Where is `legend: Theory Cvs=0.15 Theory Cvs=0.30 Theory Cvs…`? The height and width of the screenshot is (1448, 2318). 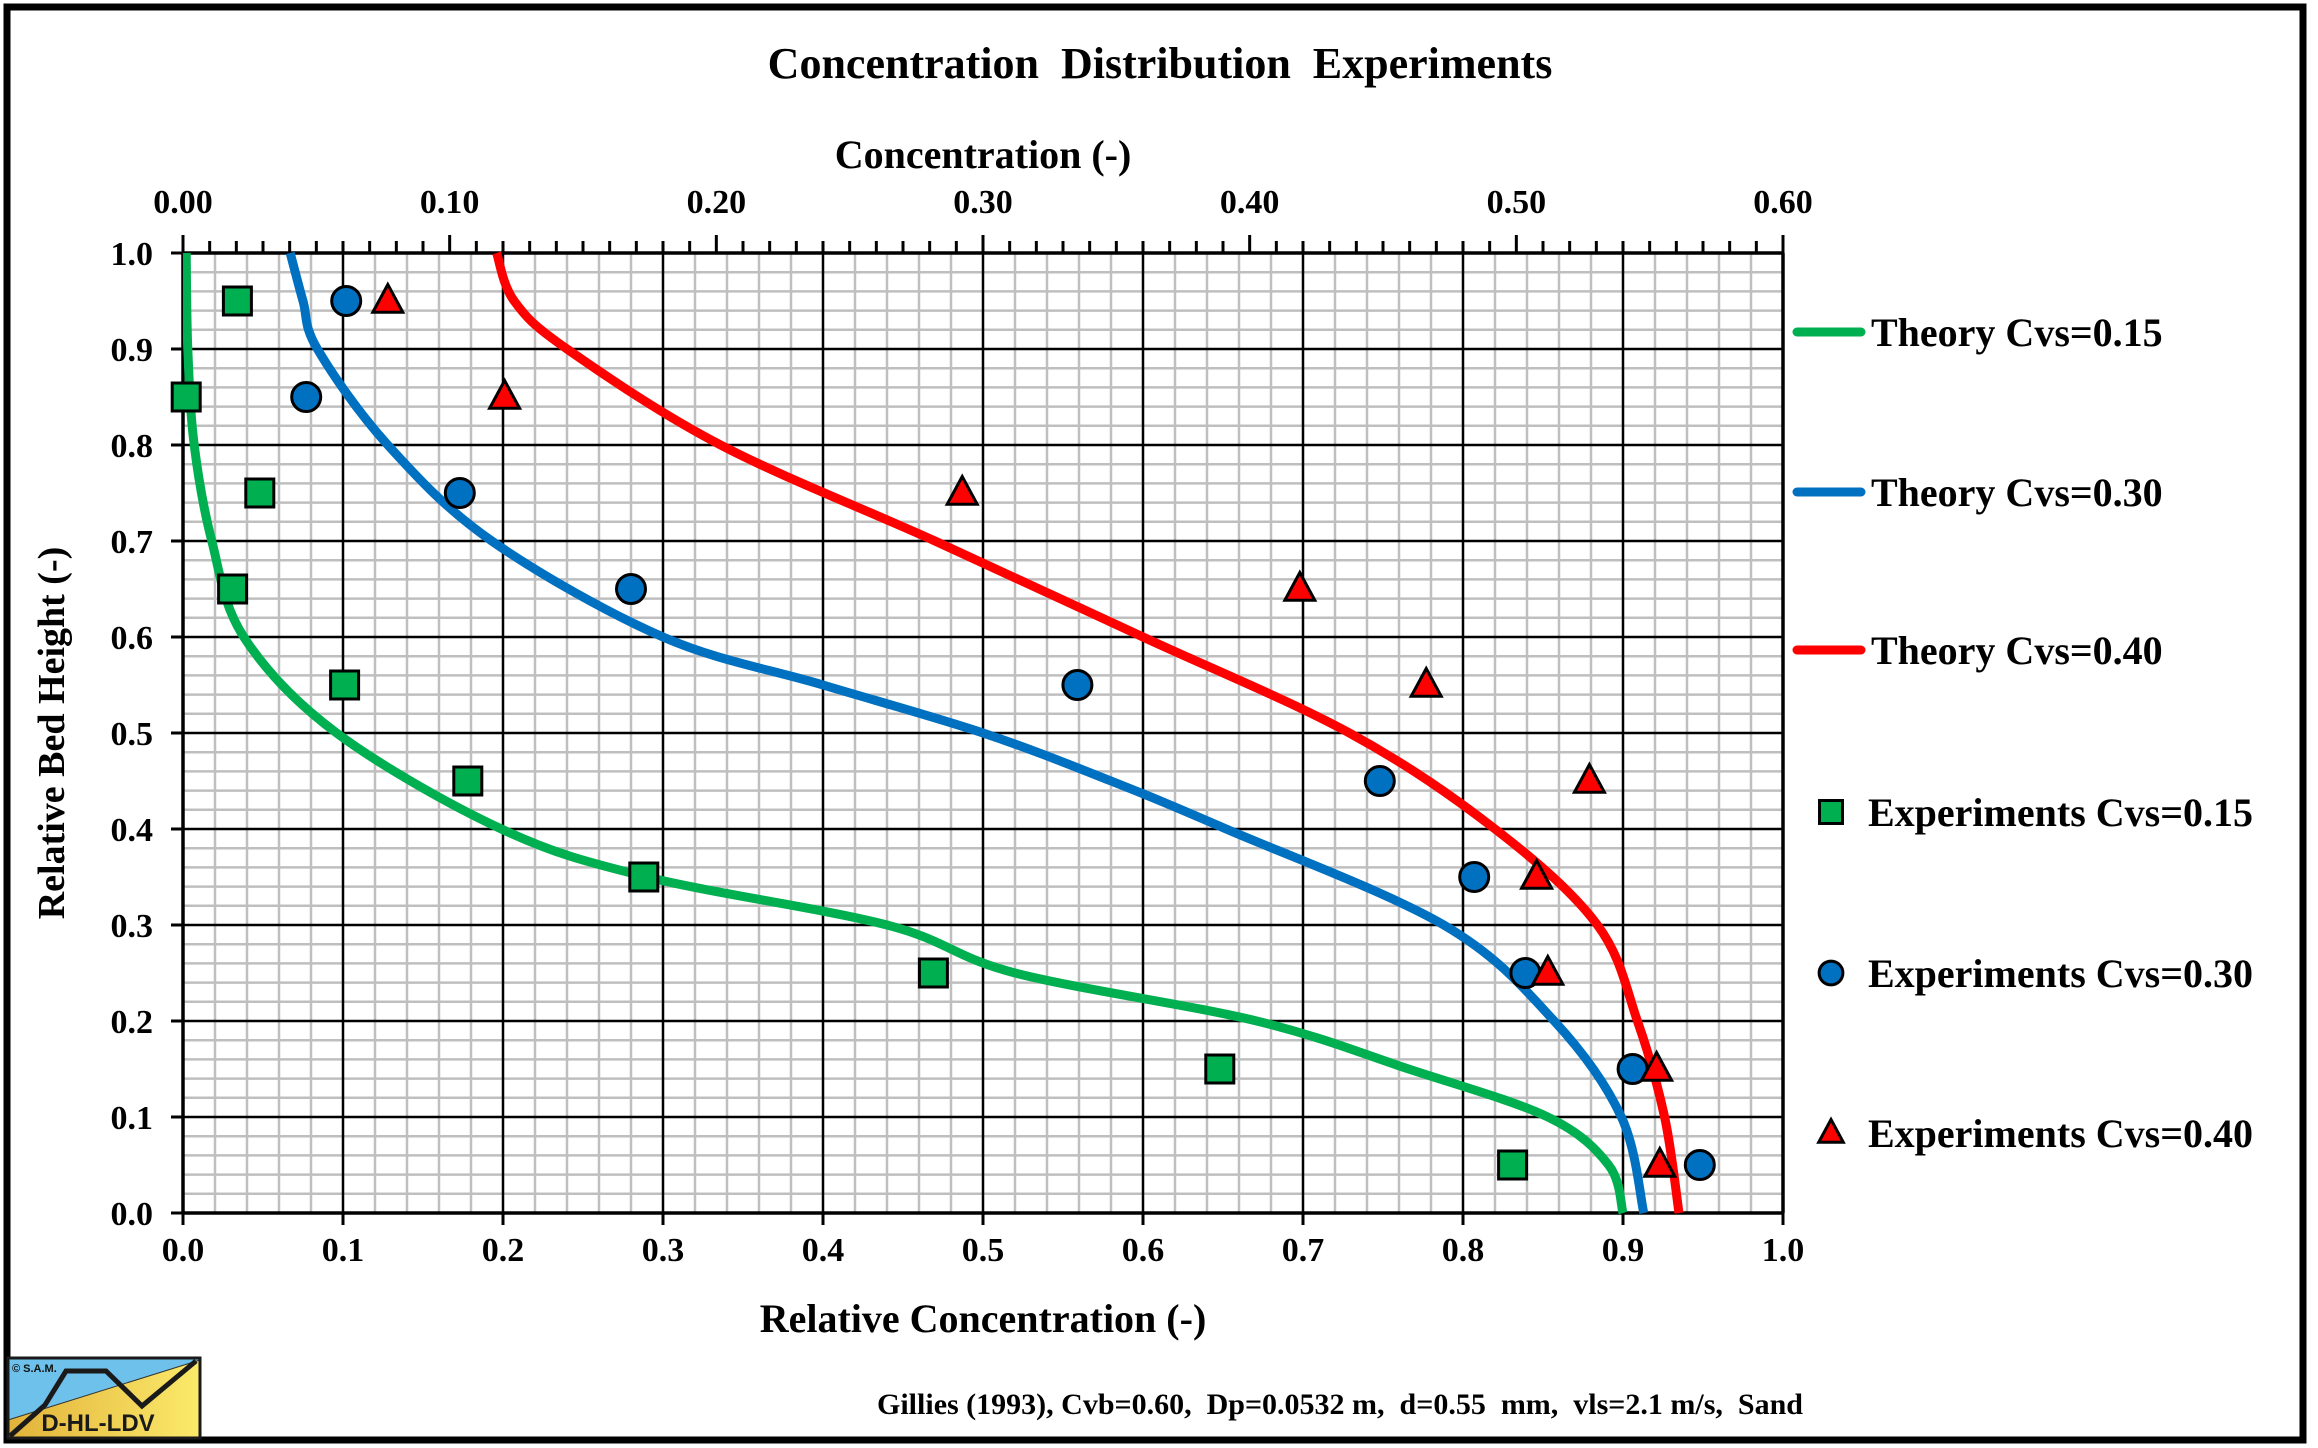 legend: Theory Cvs=0.15 Theory Cvs=0.30 Theory Cvs… is located at coordinates (2022, 733).